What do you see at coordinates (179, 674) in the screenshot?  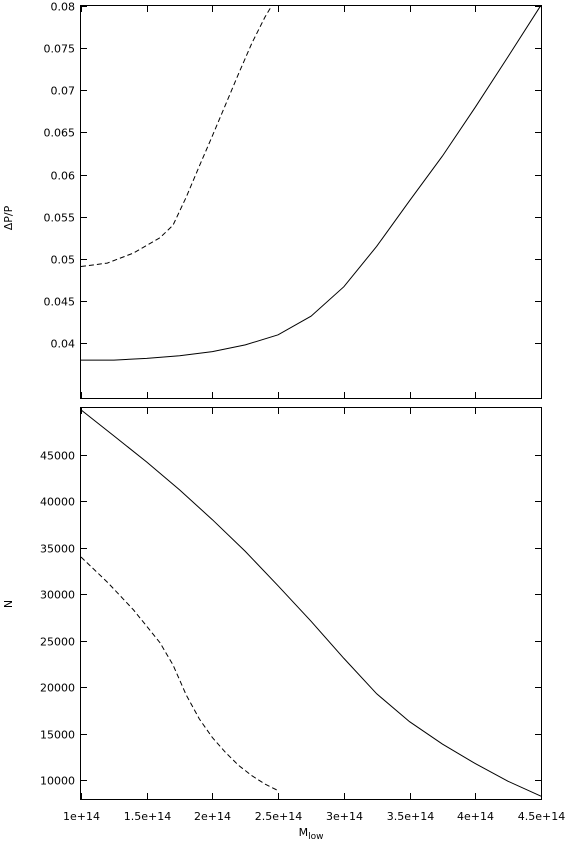 I see `bottom-dashed-curve` at bounding box center [179, 674].